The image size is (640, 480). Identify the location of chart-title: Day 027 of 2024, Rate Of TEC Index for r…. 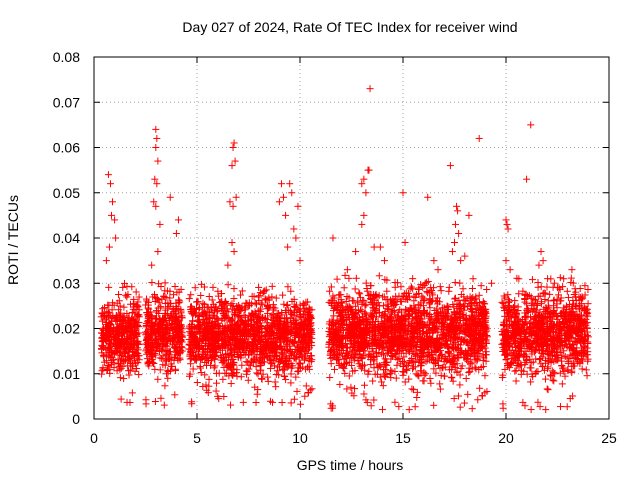
(349, 27).